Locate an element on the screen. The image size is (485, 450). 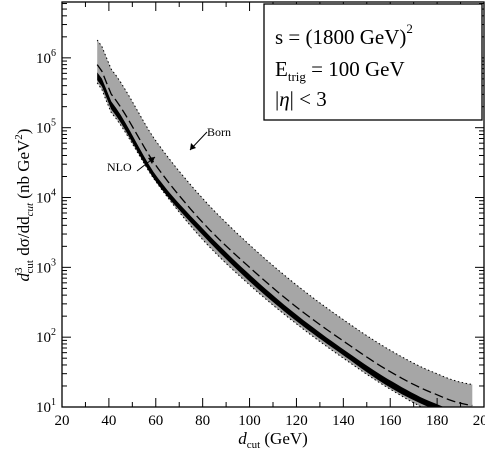
nlo-arrowhead is located at coordinates (151, 160).